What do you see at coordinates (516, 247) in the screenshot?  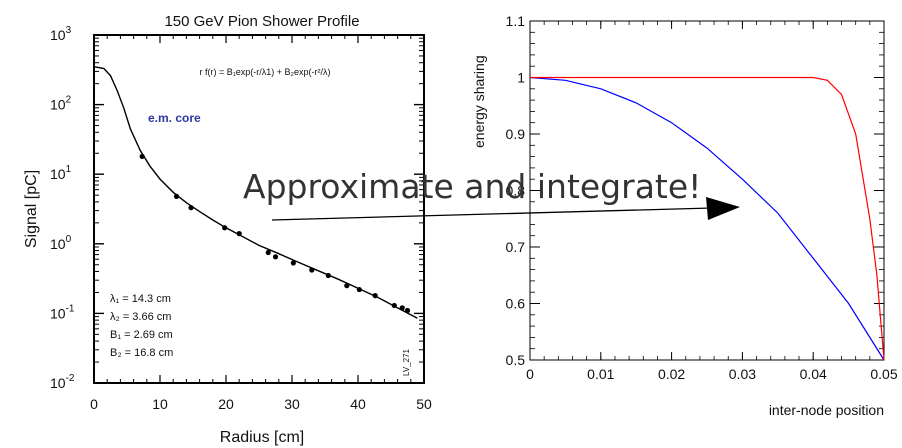 I see `y-tick-label: 0.7` at bounding box center [516, 247].